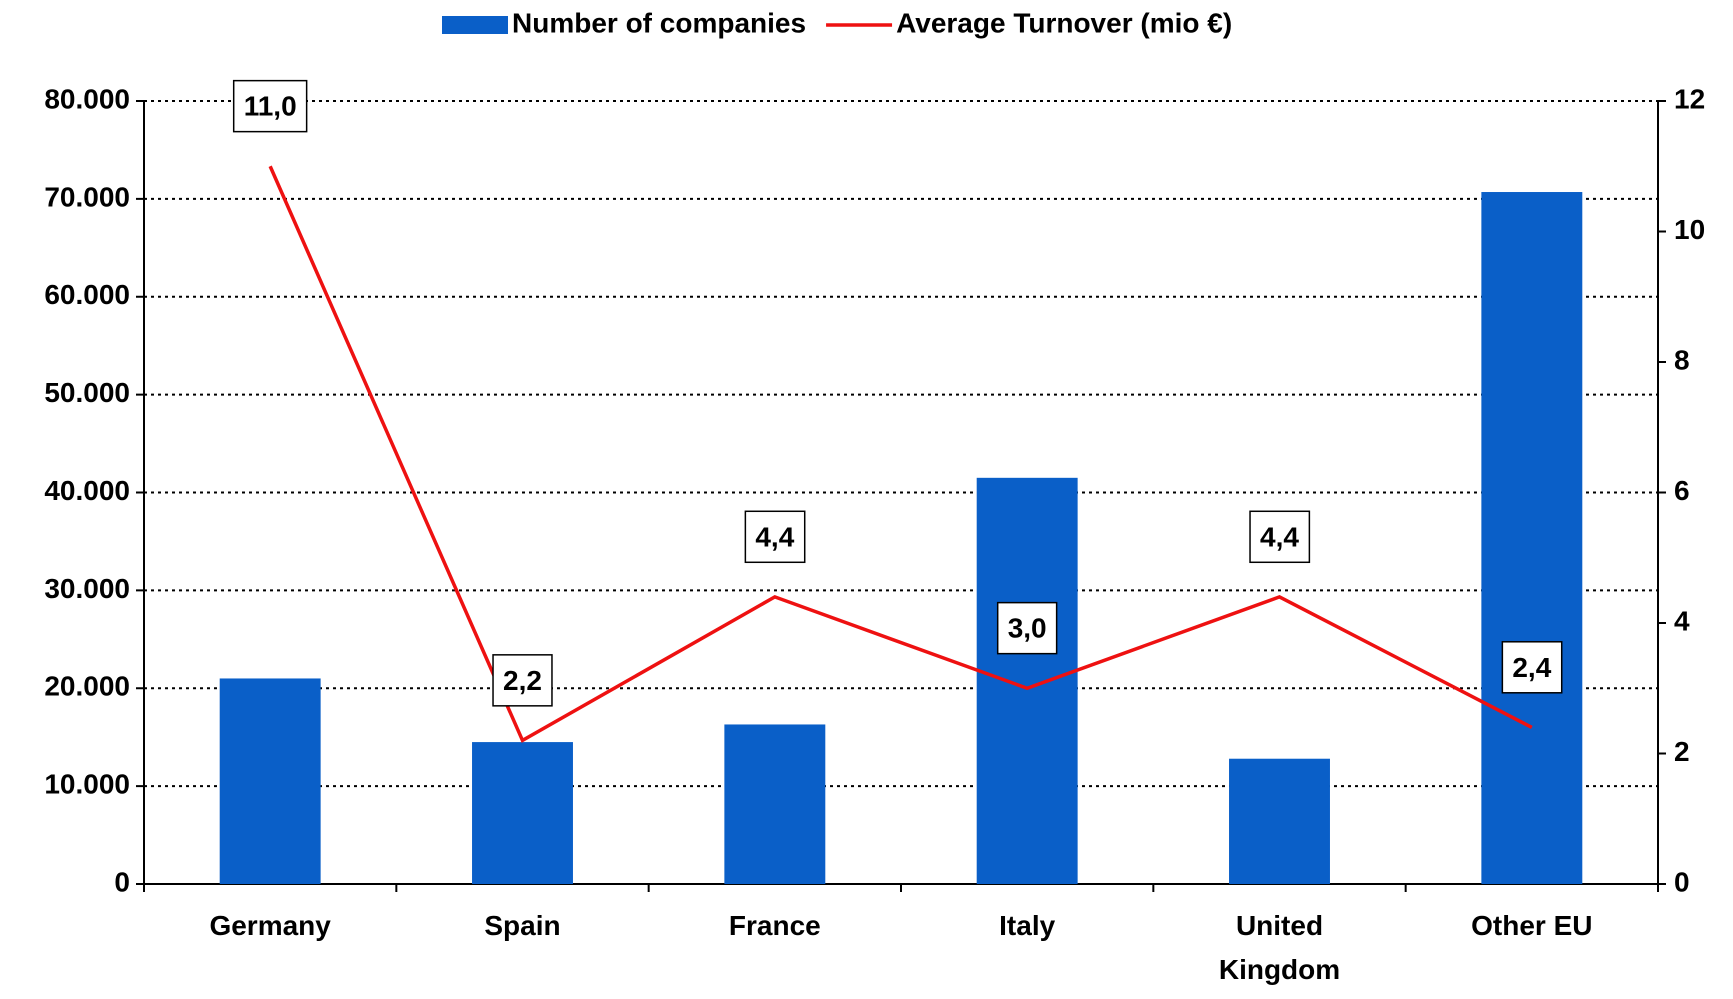 Image resolution: width=1733 pixels, height=999 pixels. Describe the element at coordinates (659, 22) in the screenshot. I see `legend-label: Number of companies` at that location.